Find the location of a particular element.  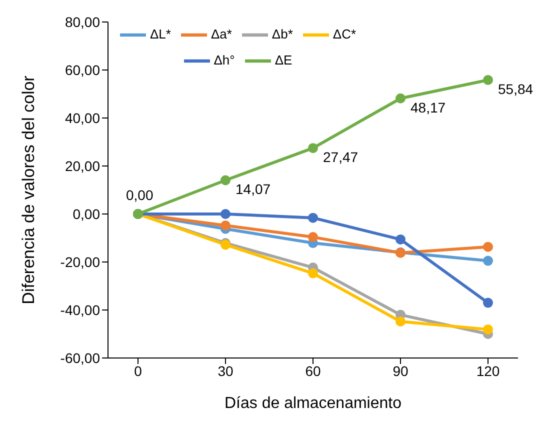

x-tick-label: 0 is located at coordinates (138, 370).